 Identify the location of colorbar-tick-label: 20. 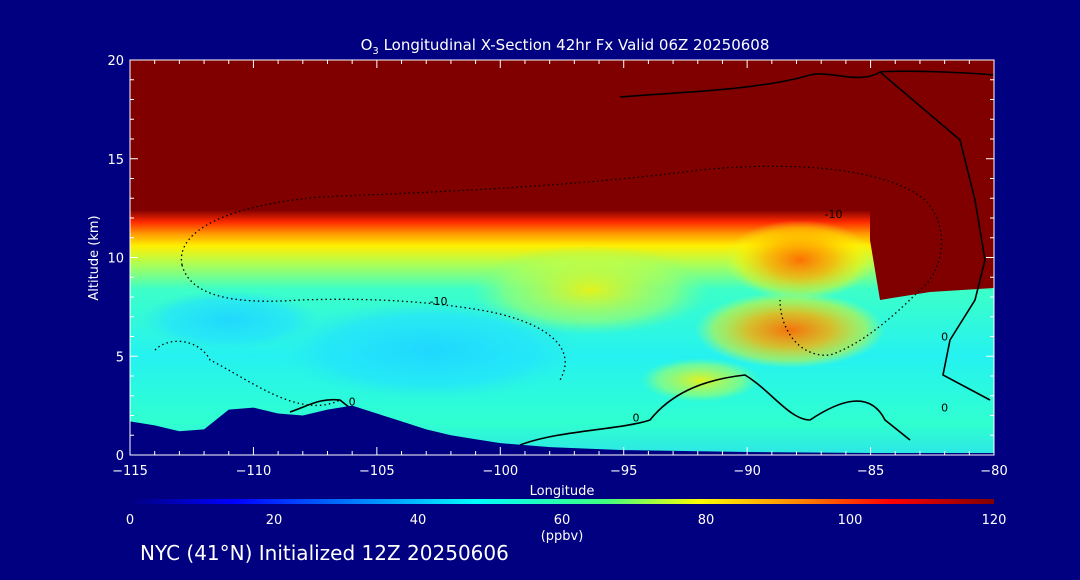
(274, 520).